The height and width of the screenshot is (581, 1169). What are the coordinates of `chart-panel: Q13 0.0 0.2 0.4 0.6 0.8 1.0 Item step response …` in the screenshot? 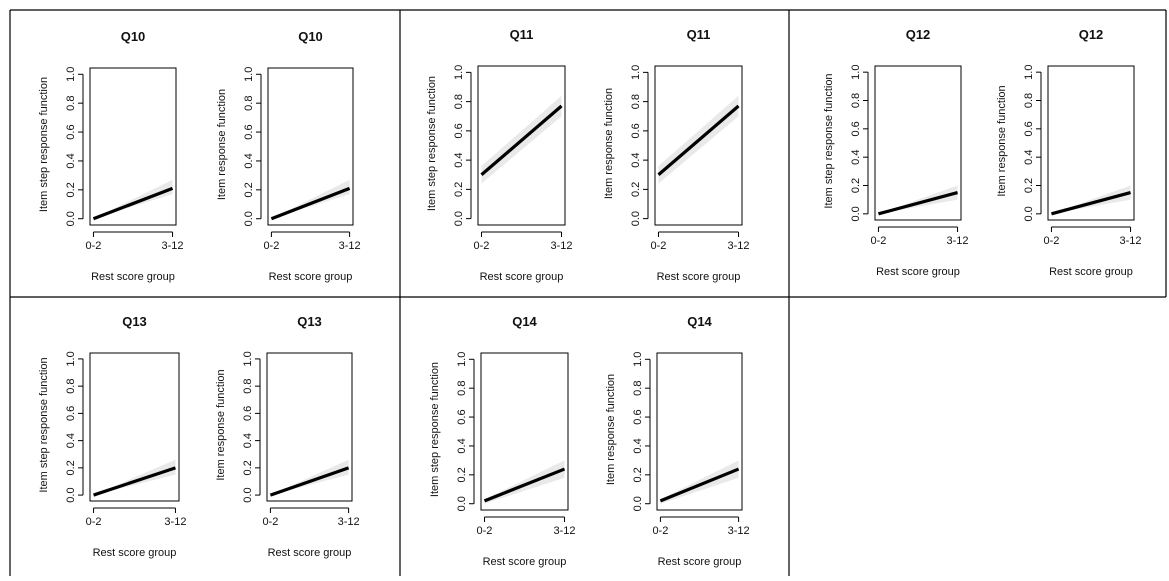 It's located at (112, 436).